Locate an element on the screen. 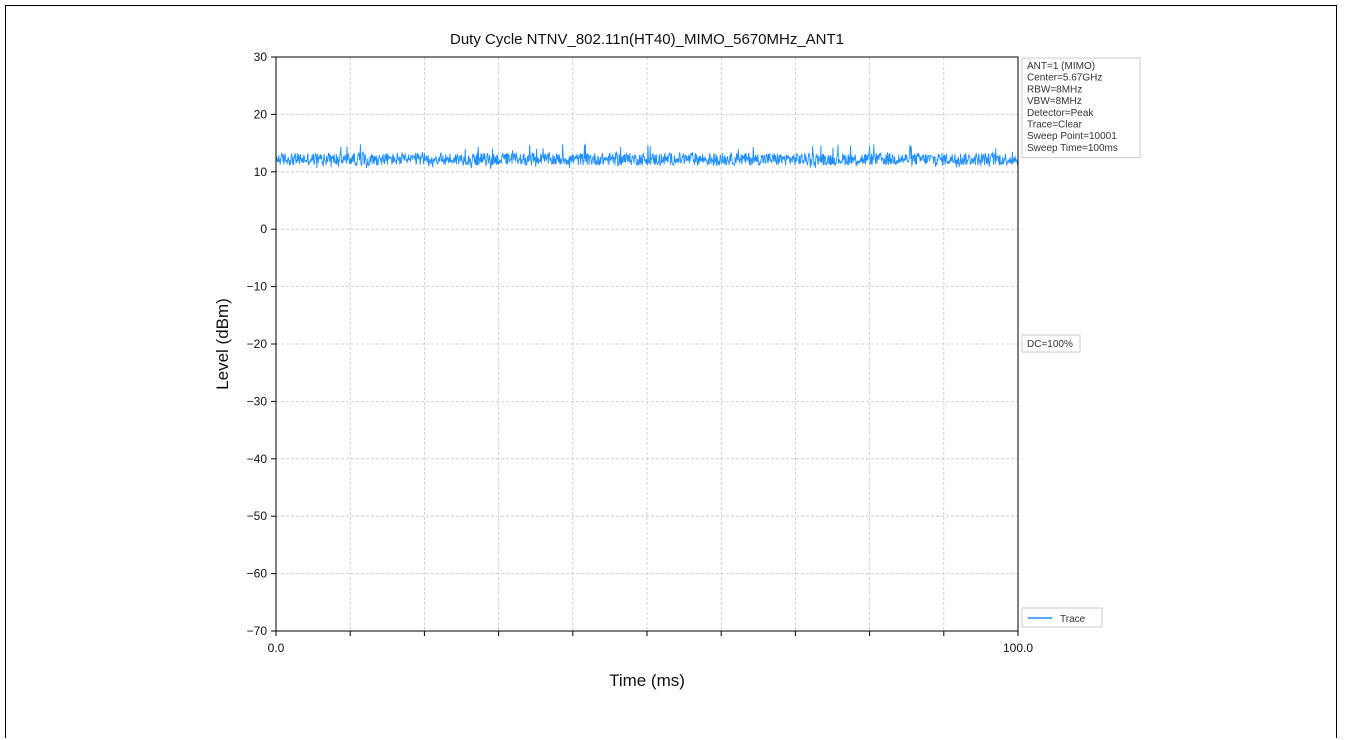  x-tick-label: 0.0 is located at coordinates (276, 648).